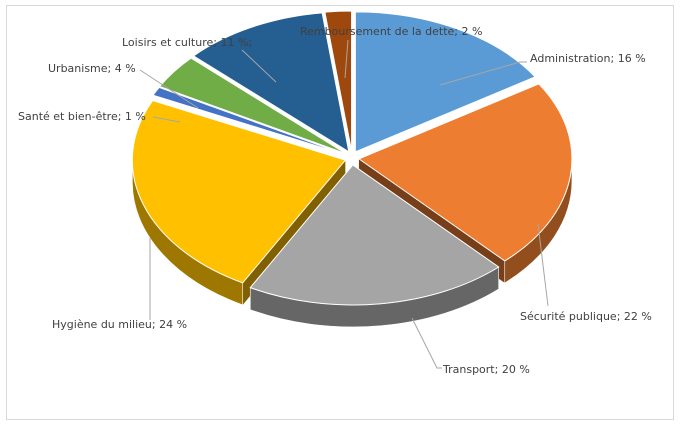  What do you see at coordinates (119, 324) in the screenshot?
I see `data-label-hygiene-du-milieu: Hygiène du milieu; 24 %` at bounding box center [119, 324].